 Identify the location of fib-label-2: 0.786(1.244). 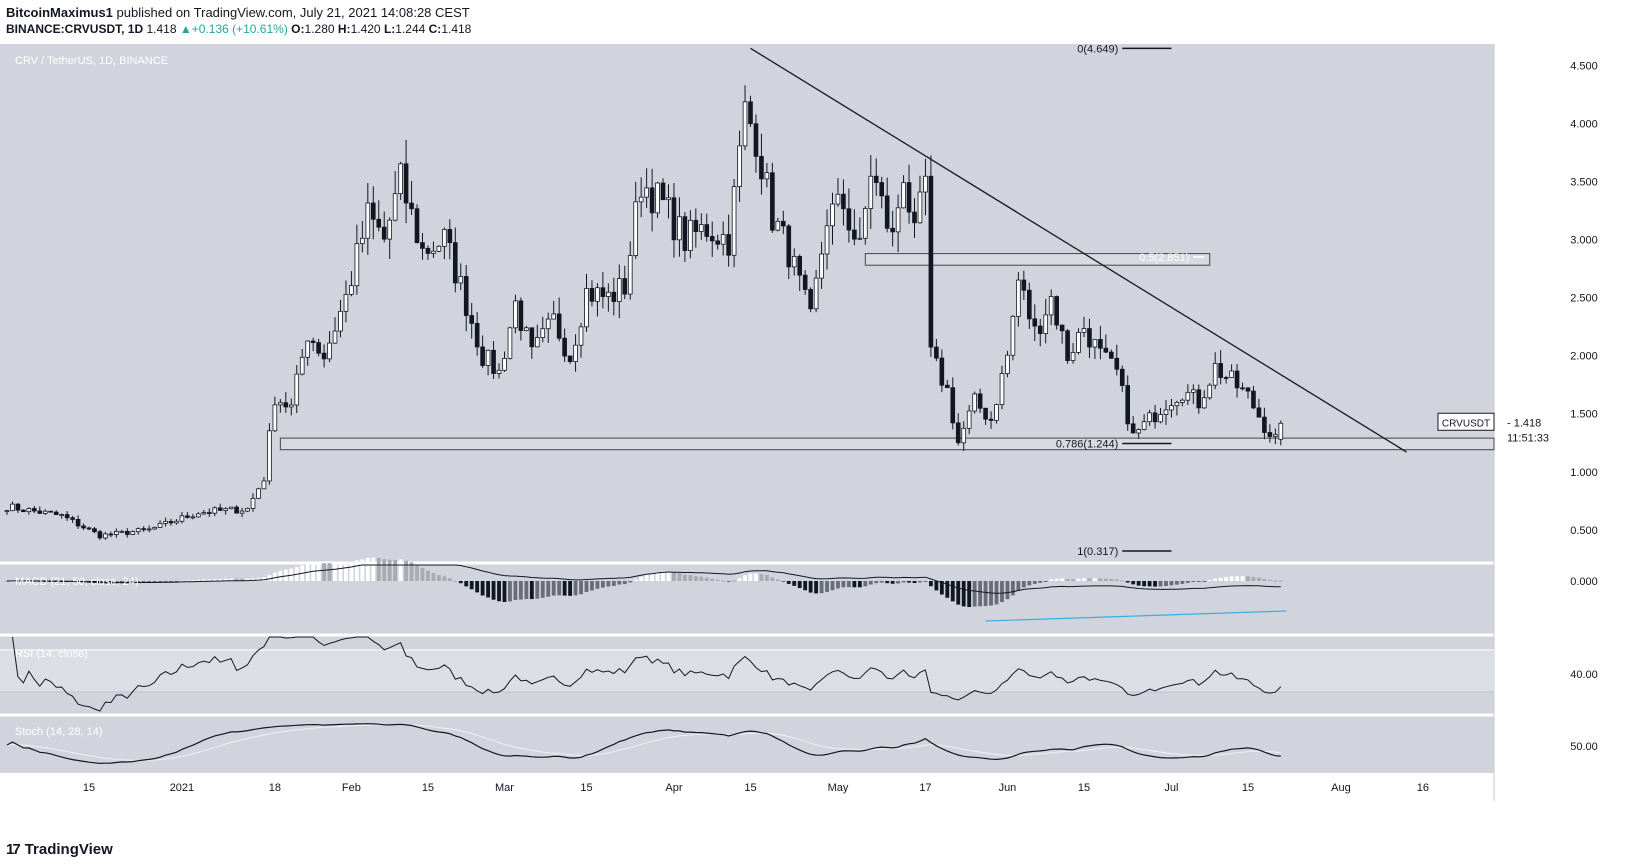
(1087, 444).